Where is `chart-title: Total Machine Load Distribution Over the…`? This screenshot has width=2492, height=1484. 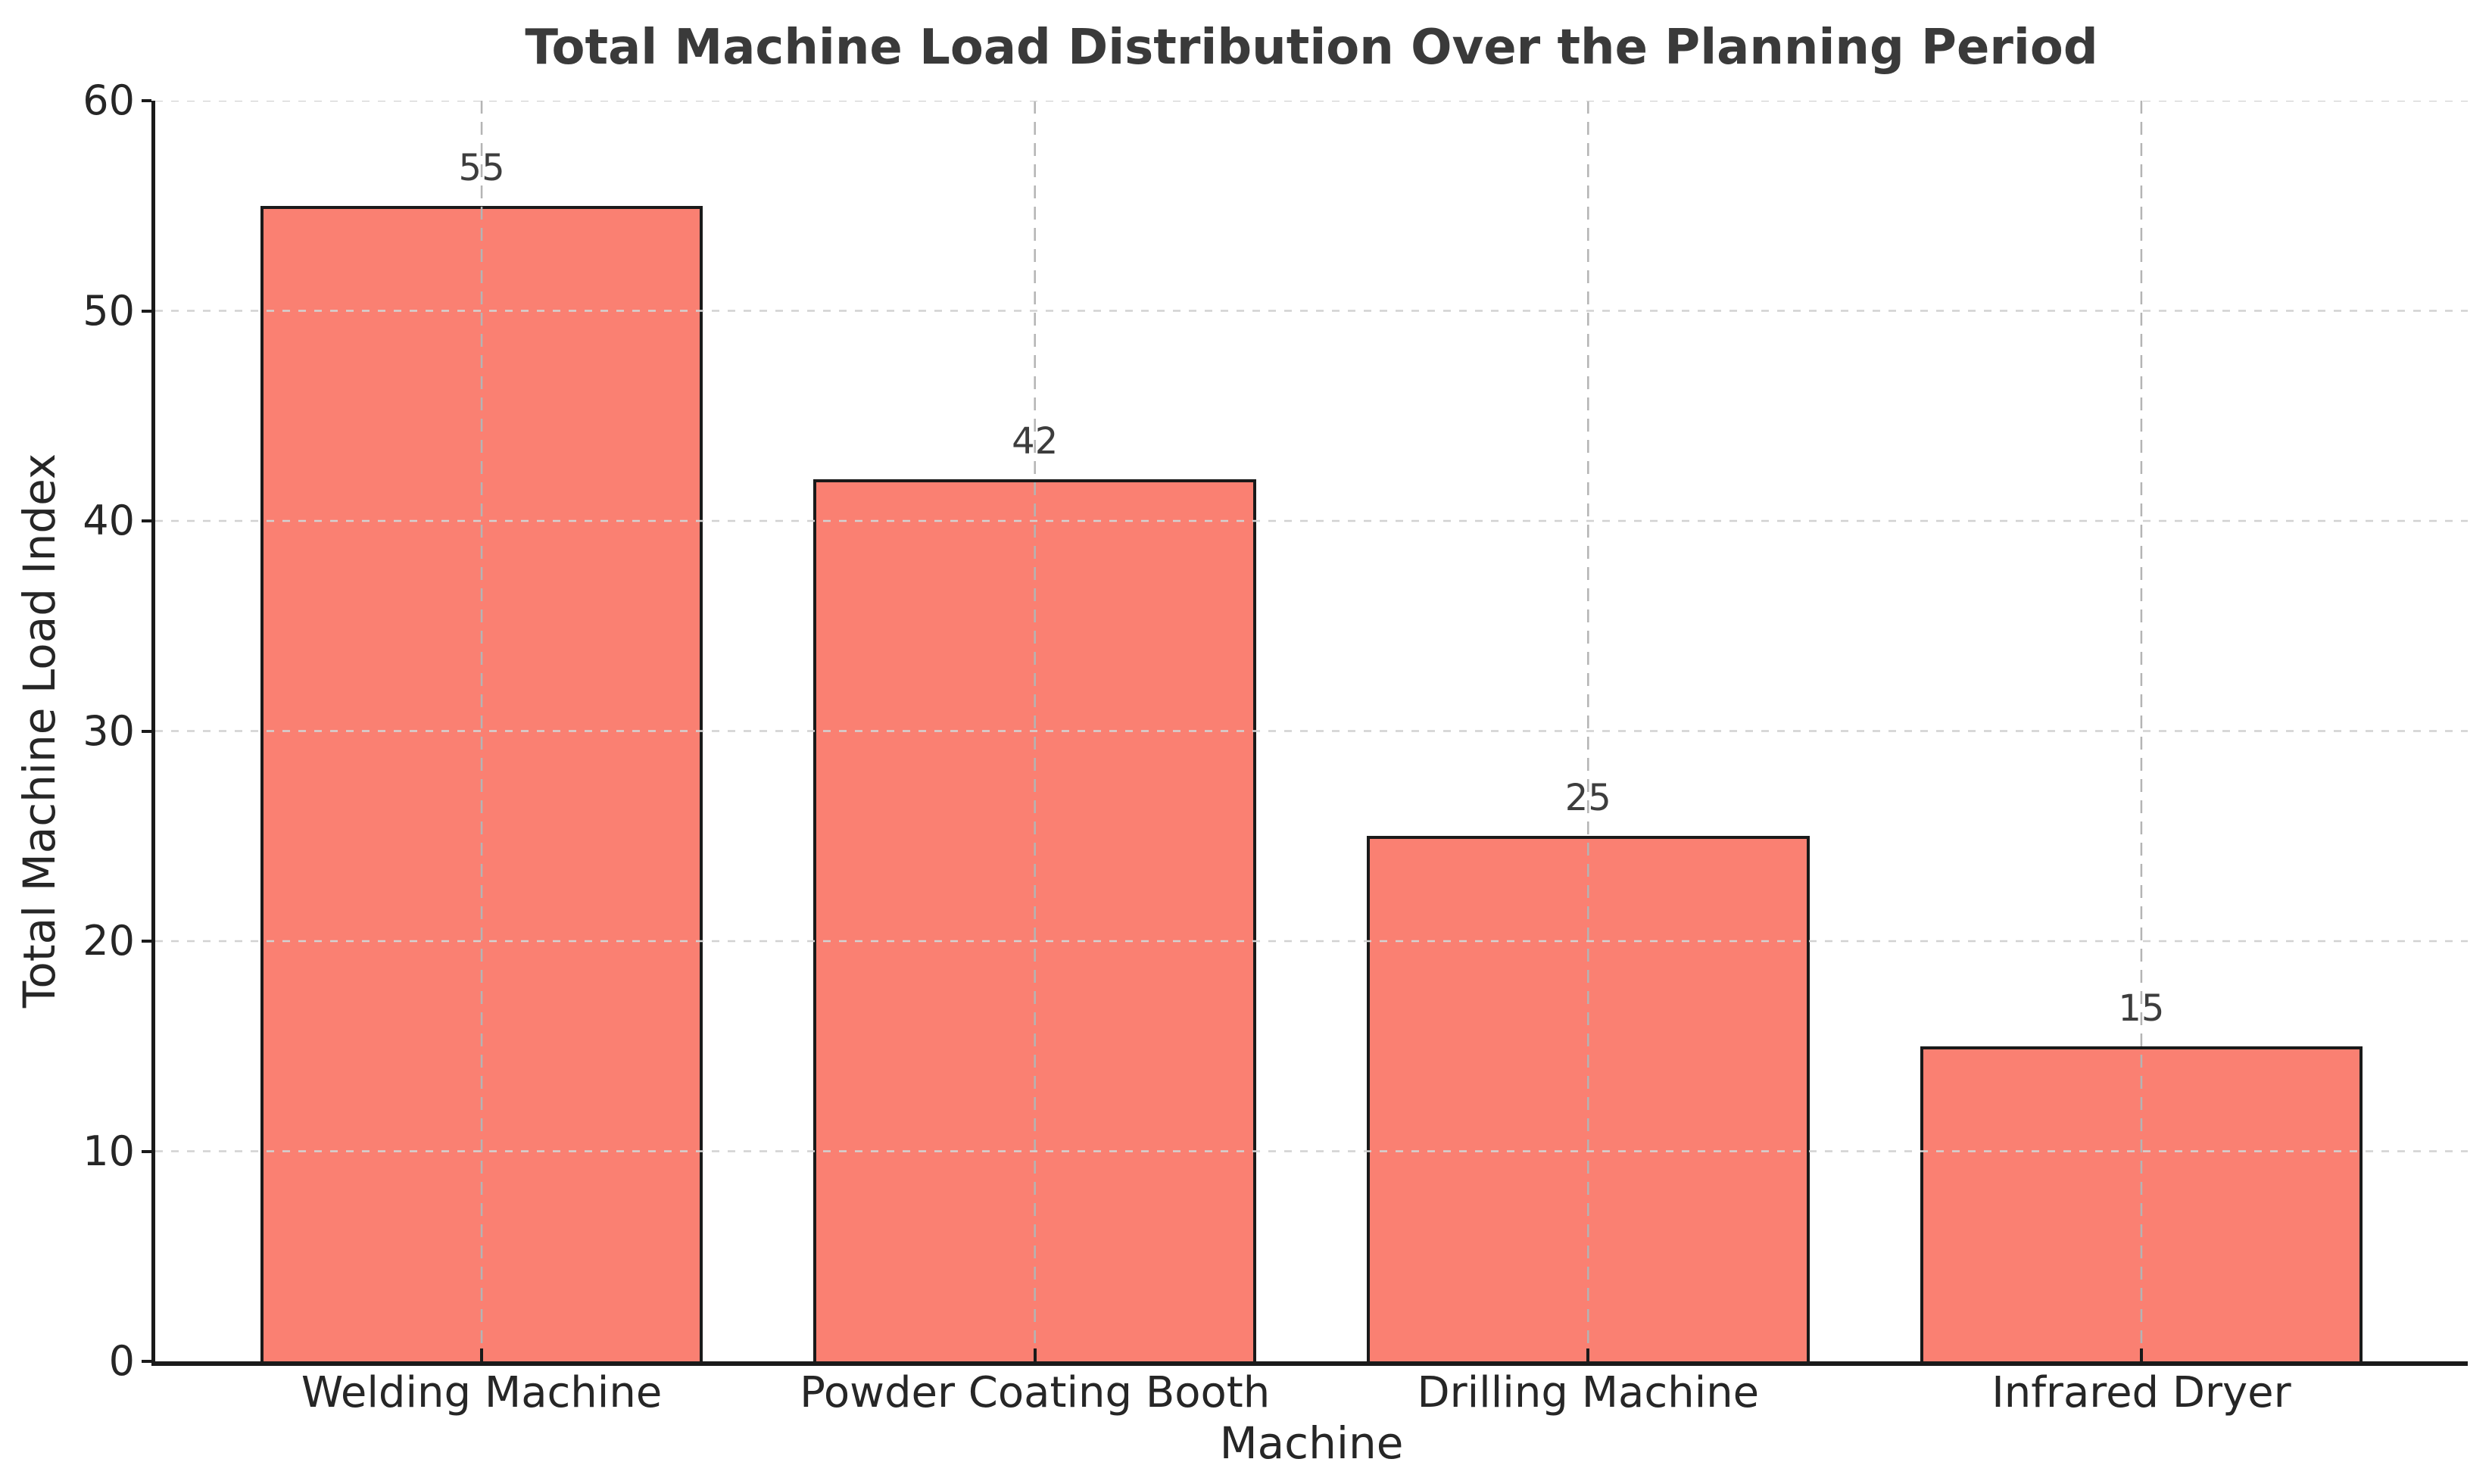
chart-title: Total Machine Load Distribution Over the… is located at coordinates (1311, 48).